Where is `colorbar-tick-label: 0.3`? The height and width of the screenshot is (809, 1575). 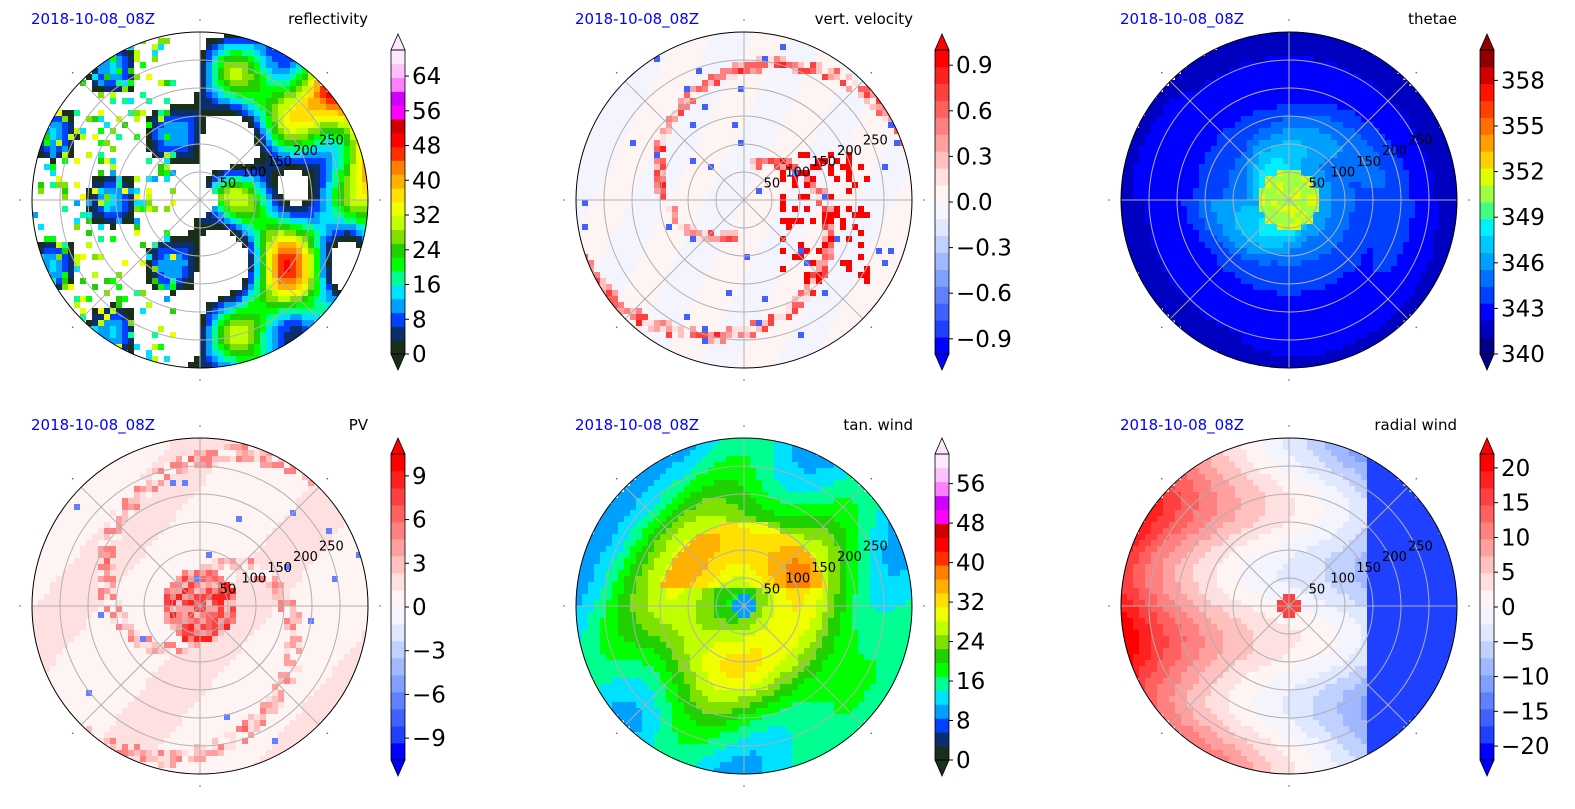
colorbar-tick-label: 0.3 is located at coordinates (974, 157).